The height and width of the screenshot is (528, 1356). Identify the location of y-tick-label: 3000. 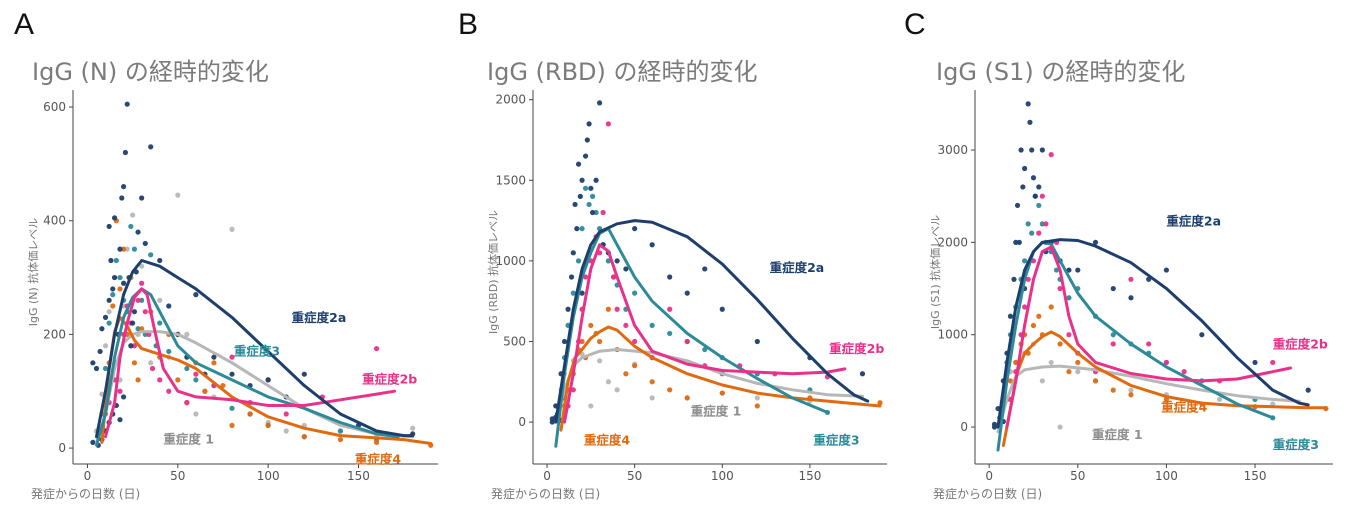
(952, 150).